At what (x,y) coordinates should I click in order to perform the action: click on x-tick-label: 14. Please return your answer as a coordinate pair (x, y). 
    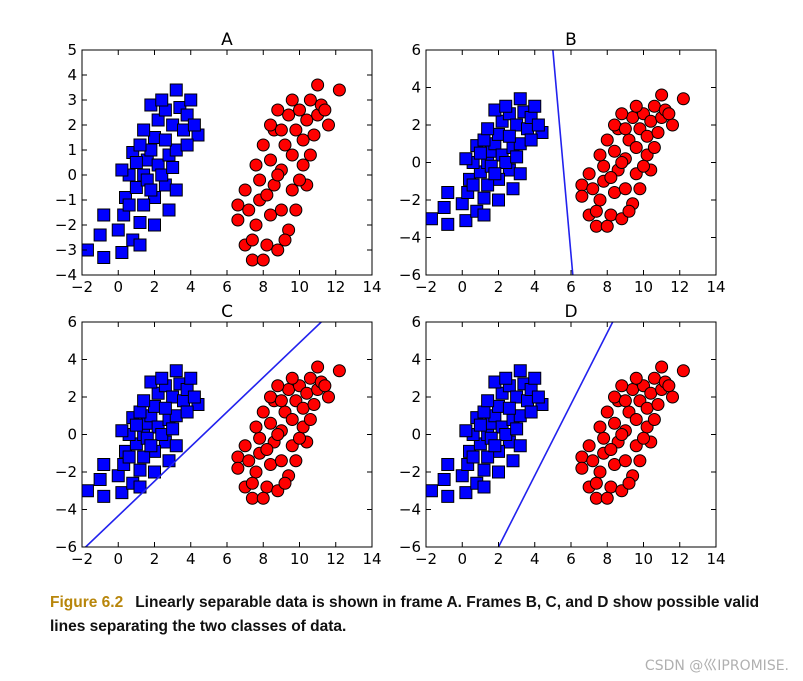
    Looking at the image, I should click on (371, 287).